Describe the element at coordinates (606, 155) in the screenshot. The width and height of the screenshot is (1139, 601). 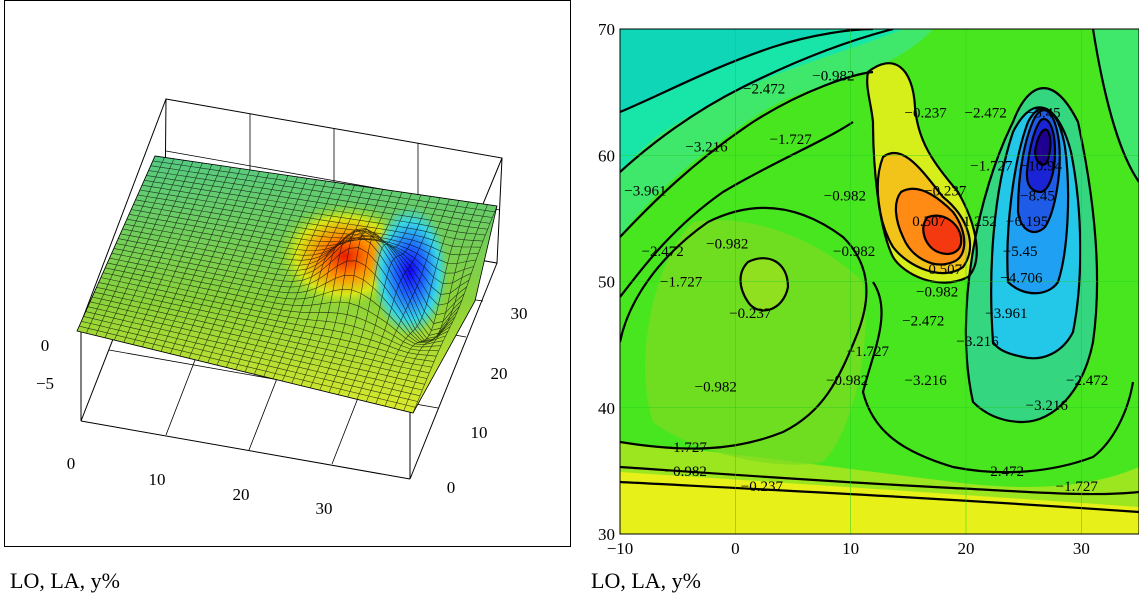
I see `y-tick-label: 60` at that location.